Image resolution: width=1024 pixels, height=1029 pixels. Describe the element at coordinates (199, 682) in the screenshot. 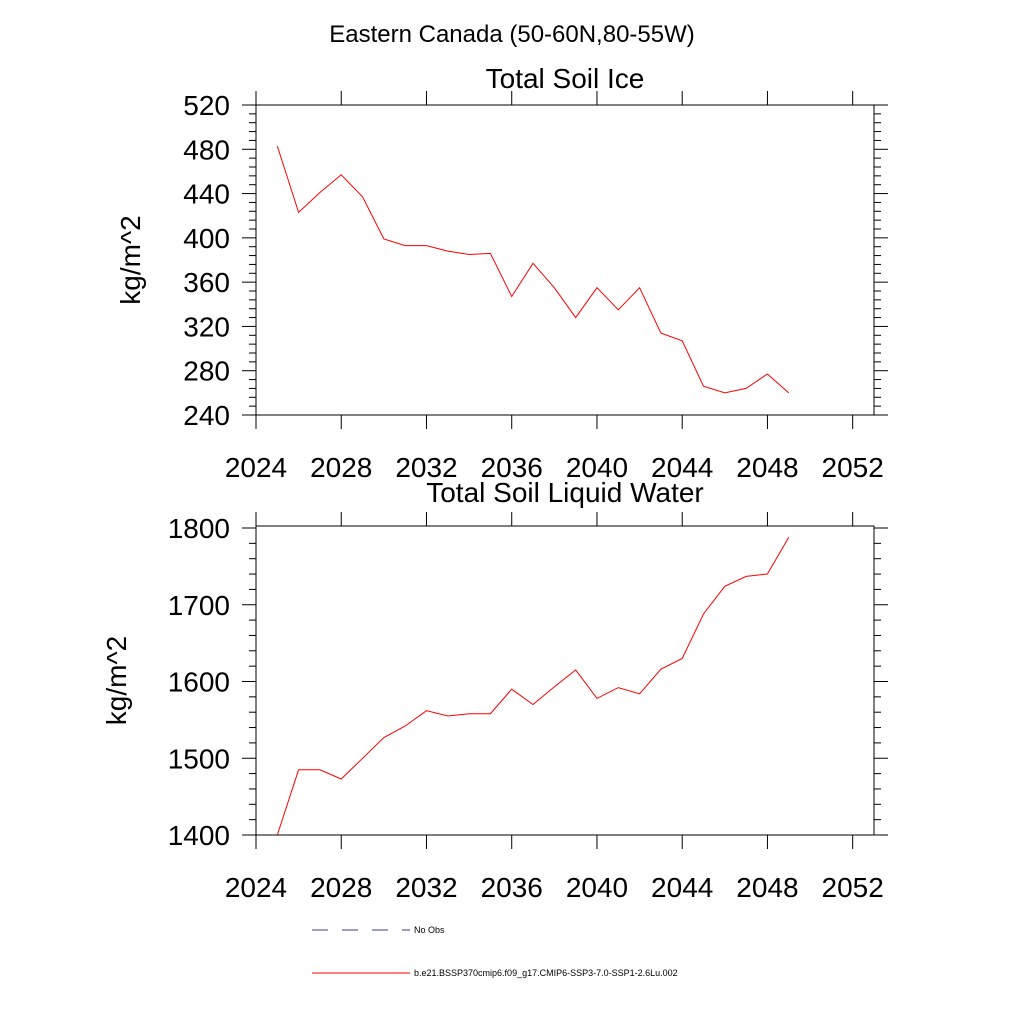

I see `y-tick-label: 1600` at that location.